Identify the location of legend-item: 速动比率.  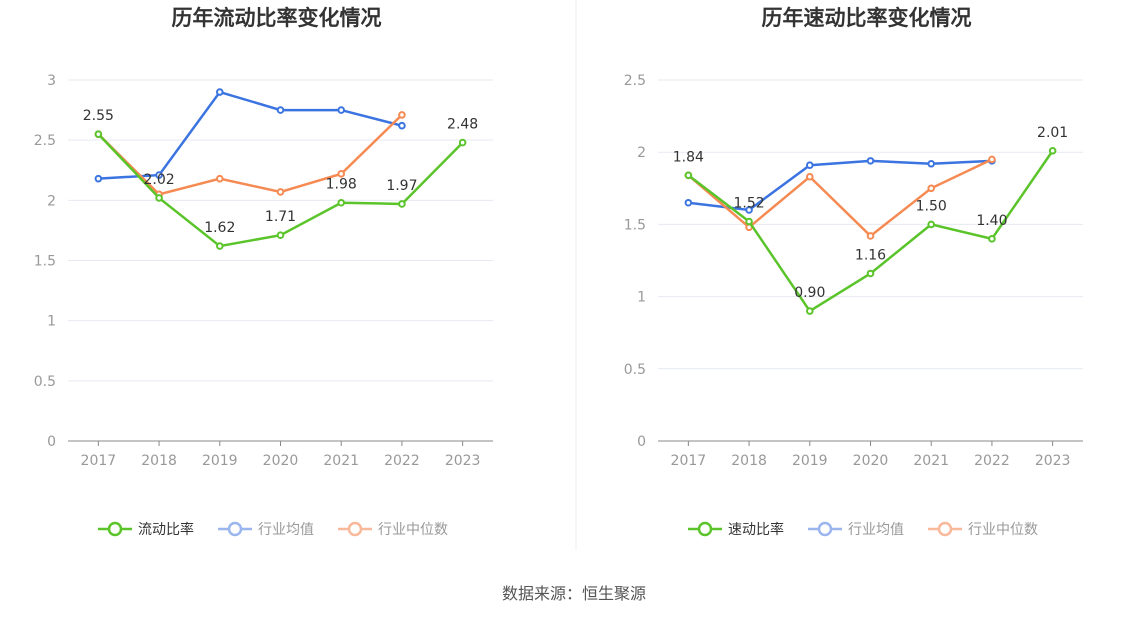
(736, 529).